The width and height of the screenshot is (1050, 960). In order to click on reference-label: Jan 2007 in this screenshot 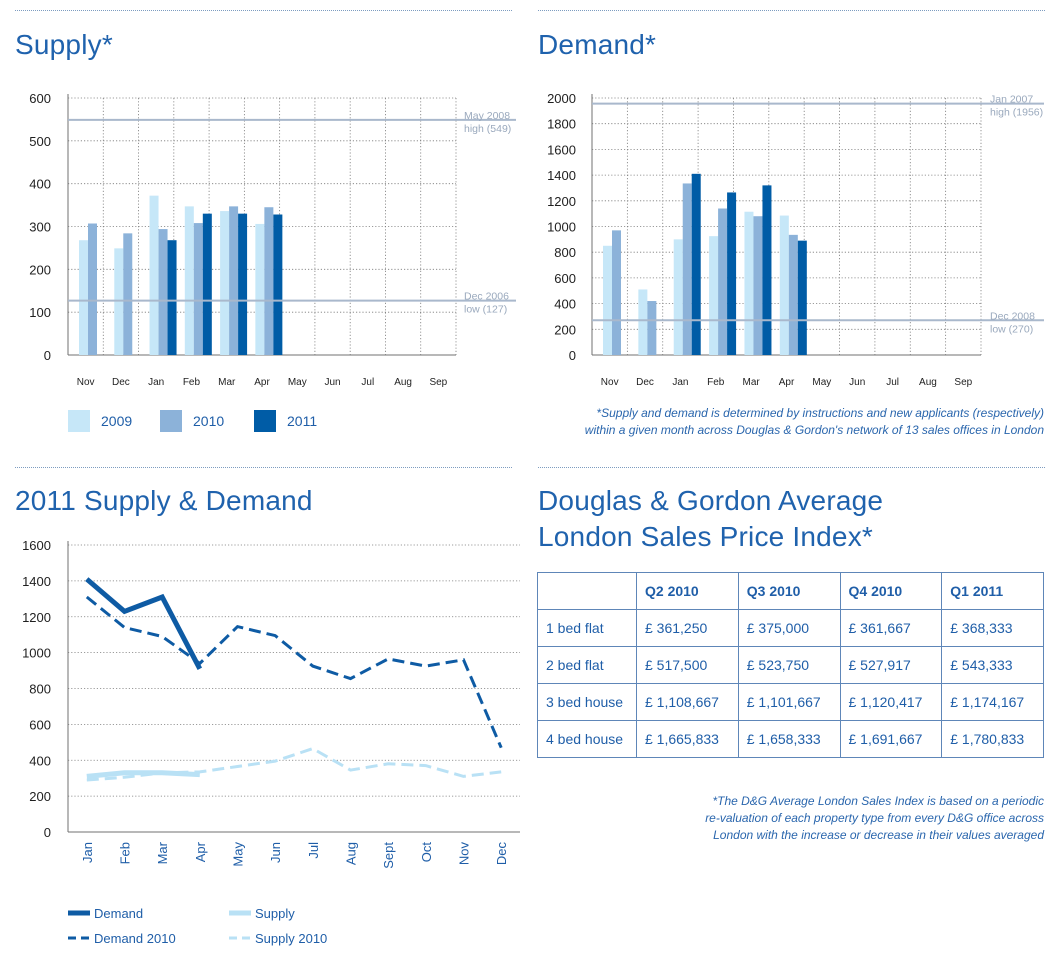, I will do `click(1011, 100)`.